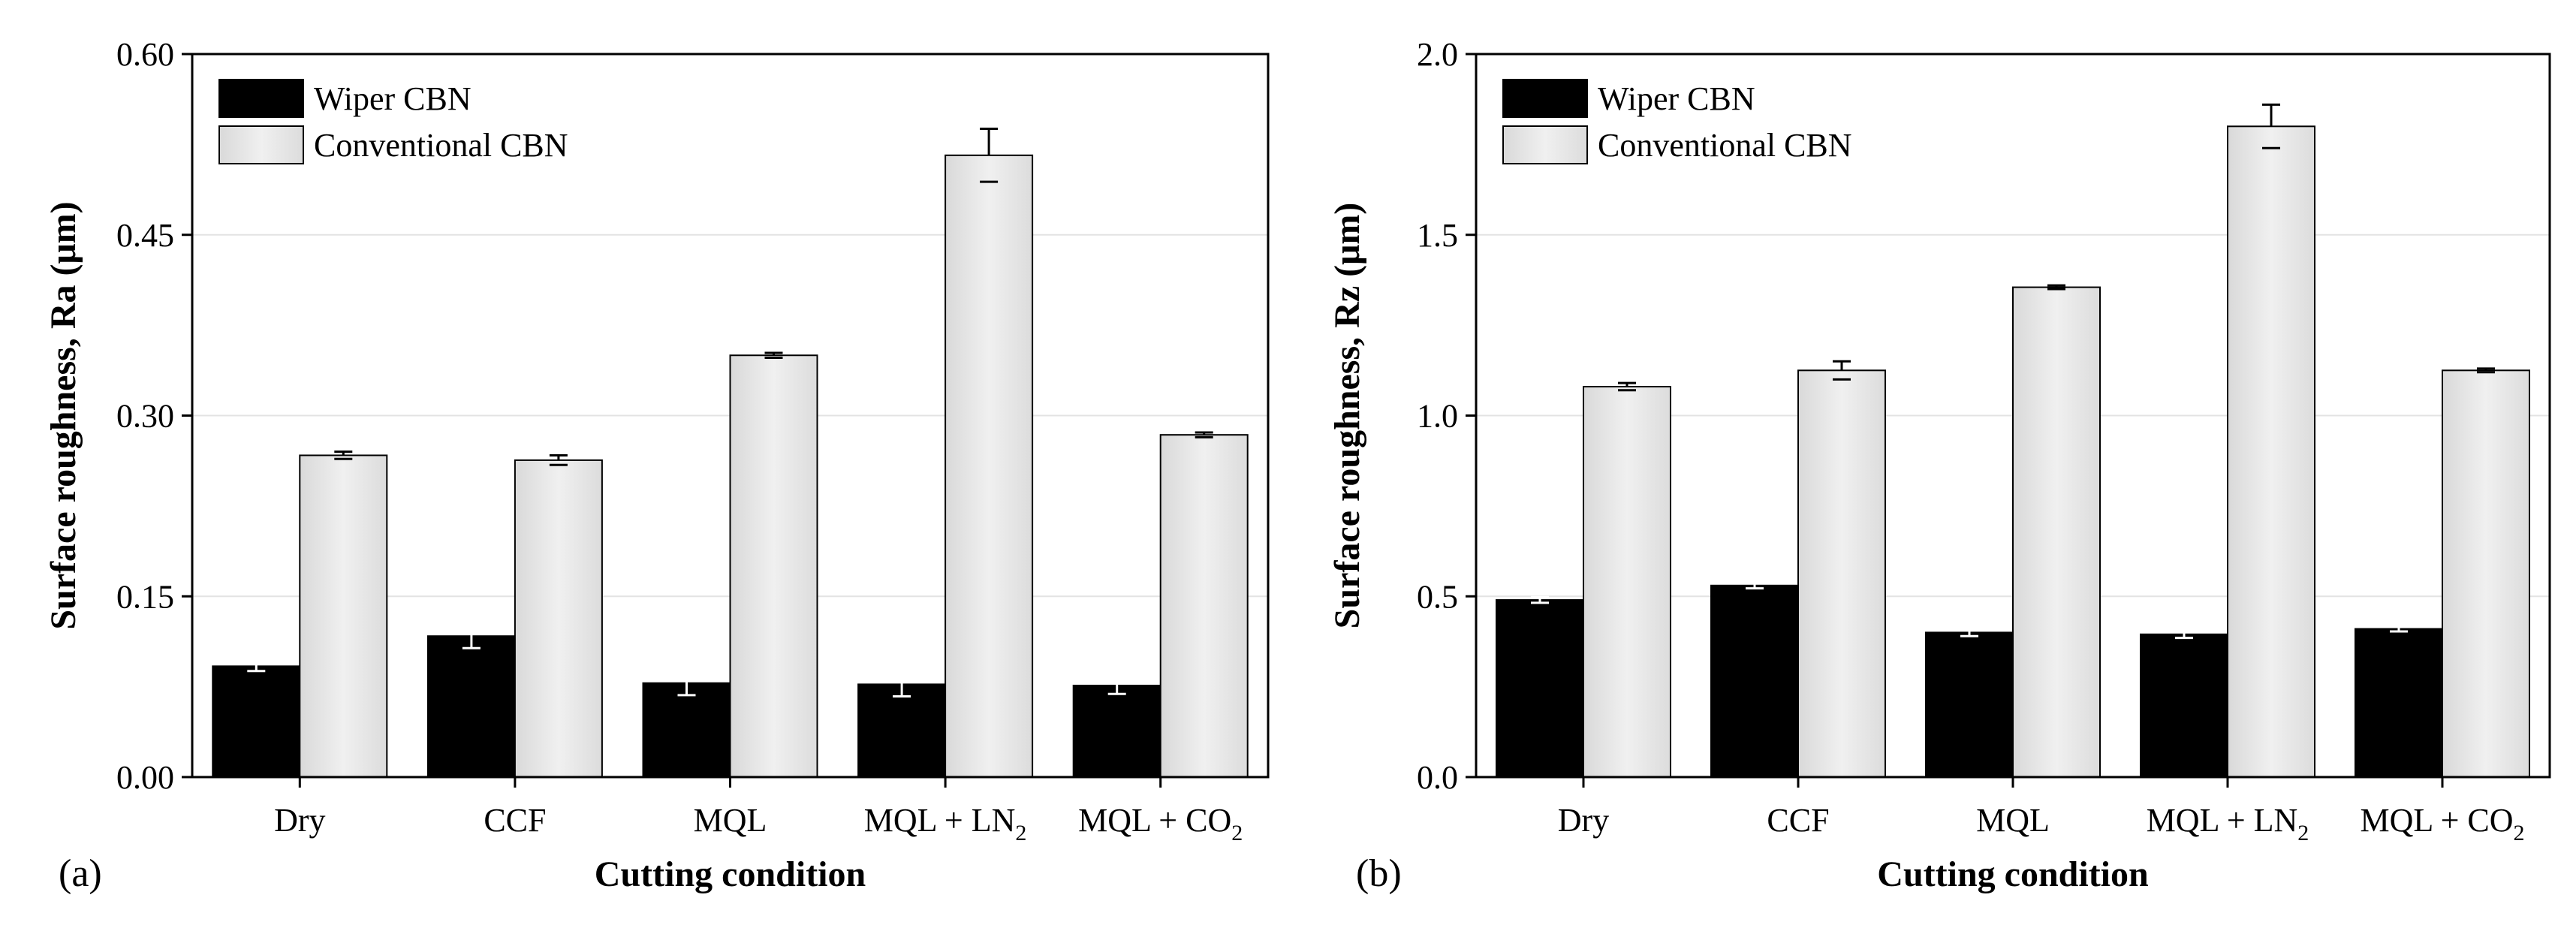  What do you see at coordinates (1437, 236) in the screenshot?
I see `y-tick-label: 1.5` at bounding box center [1437, 236].